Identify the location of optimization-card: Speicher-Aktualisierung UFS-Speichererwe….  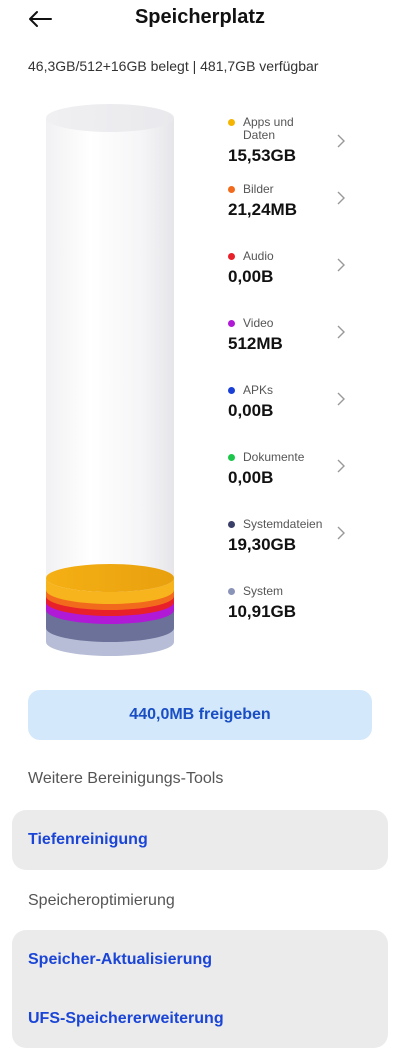
(200, 989).